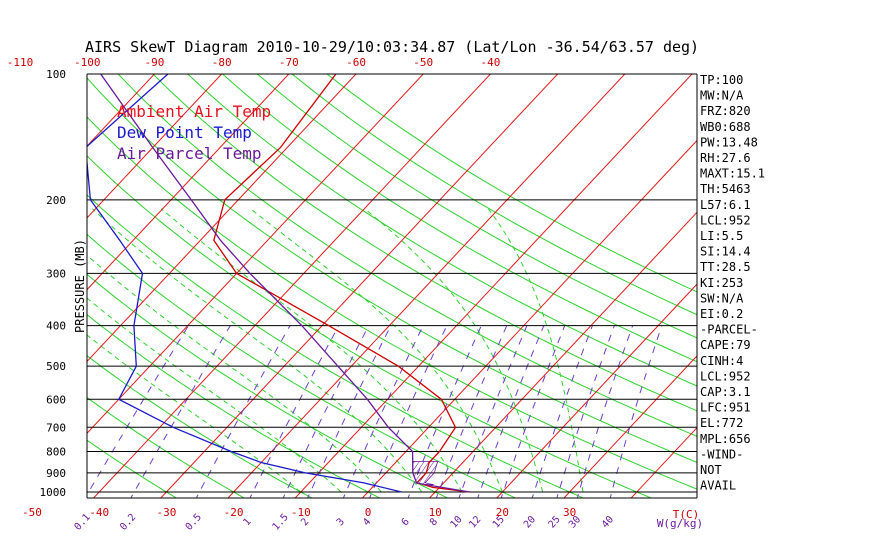  Describe the element at coordinates (99, 512) in the screenshot. I see `temp-tick-label: -40` at that location.